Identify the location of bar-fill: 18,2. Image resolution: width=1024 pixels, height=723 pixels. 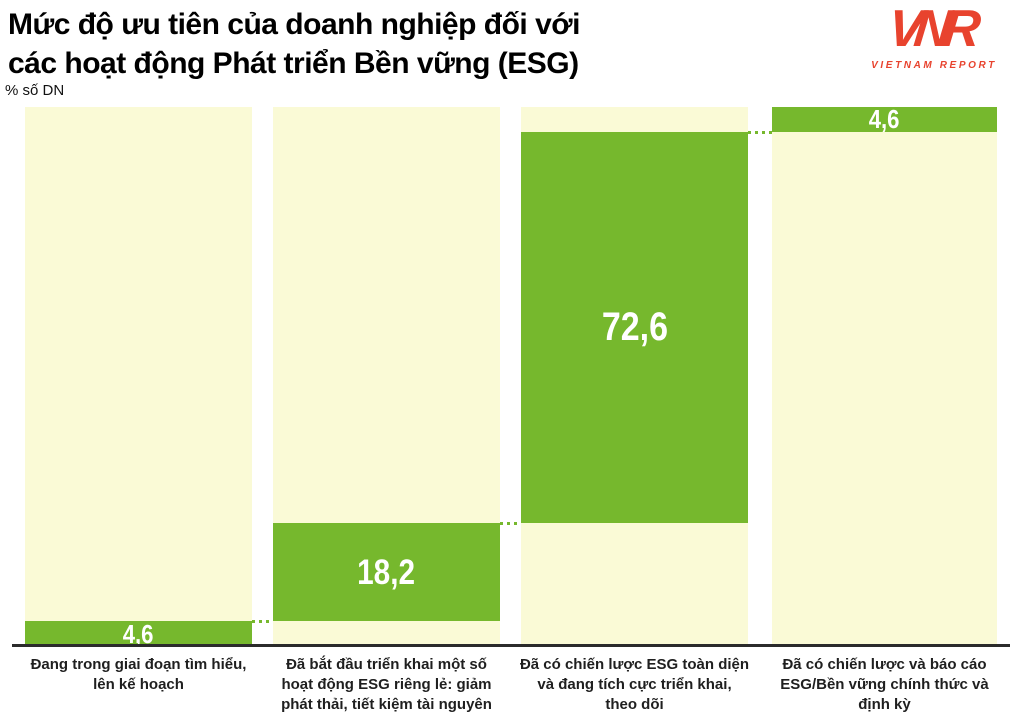
(386, 572).